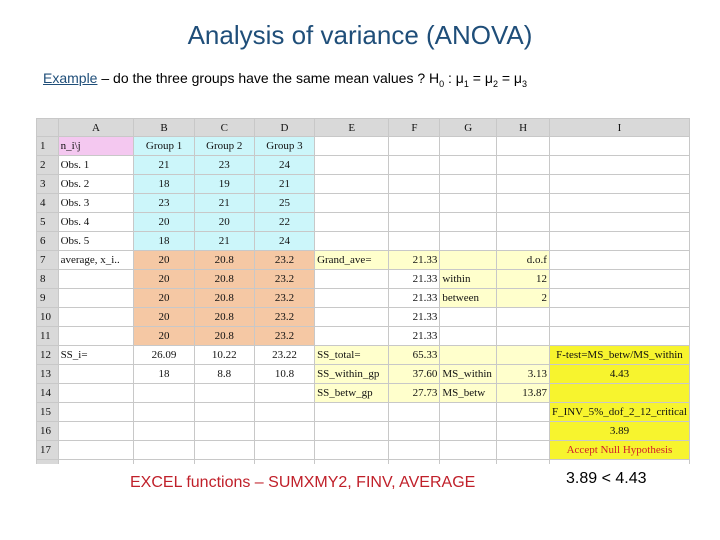 Image resolution: width=720 pixels, height=540 pixels. Describe the element at coordinates (523, 450) in the screenshot. I see `cell-h17` at that location.